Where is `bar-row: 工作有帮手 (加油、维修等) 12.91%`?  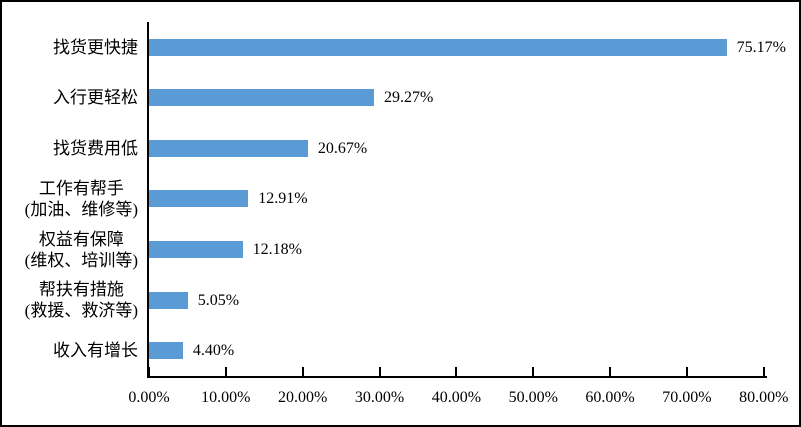 bar-row: 工作有帮手 (加油、维修等) 12.91% is located at coordinates (400, 199).